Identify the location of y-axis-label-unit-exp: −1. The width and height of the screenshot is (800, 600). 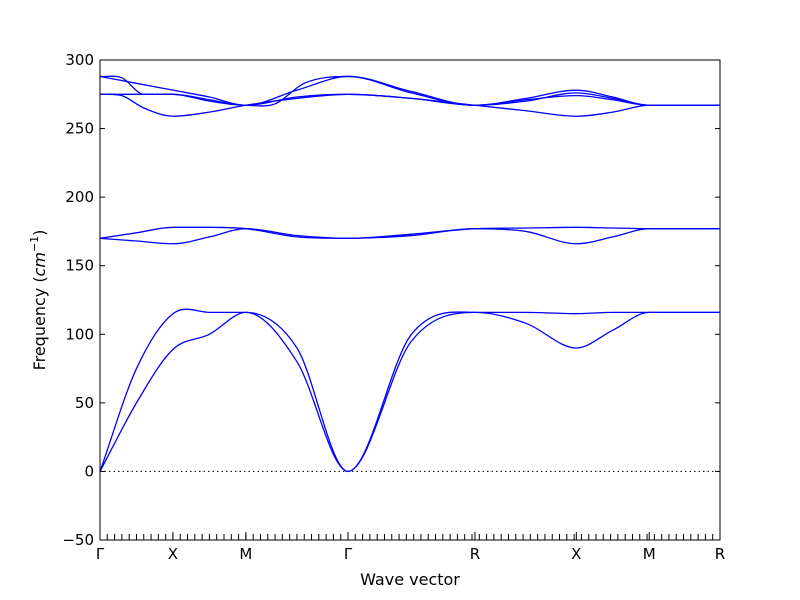
(34, 244).